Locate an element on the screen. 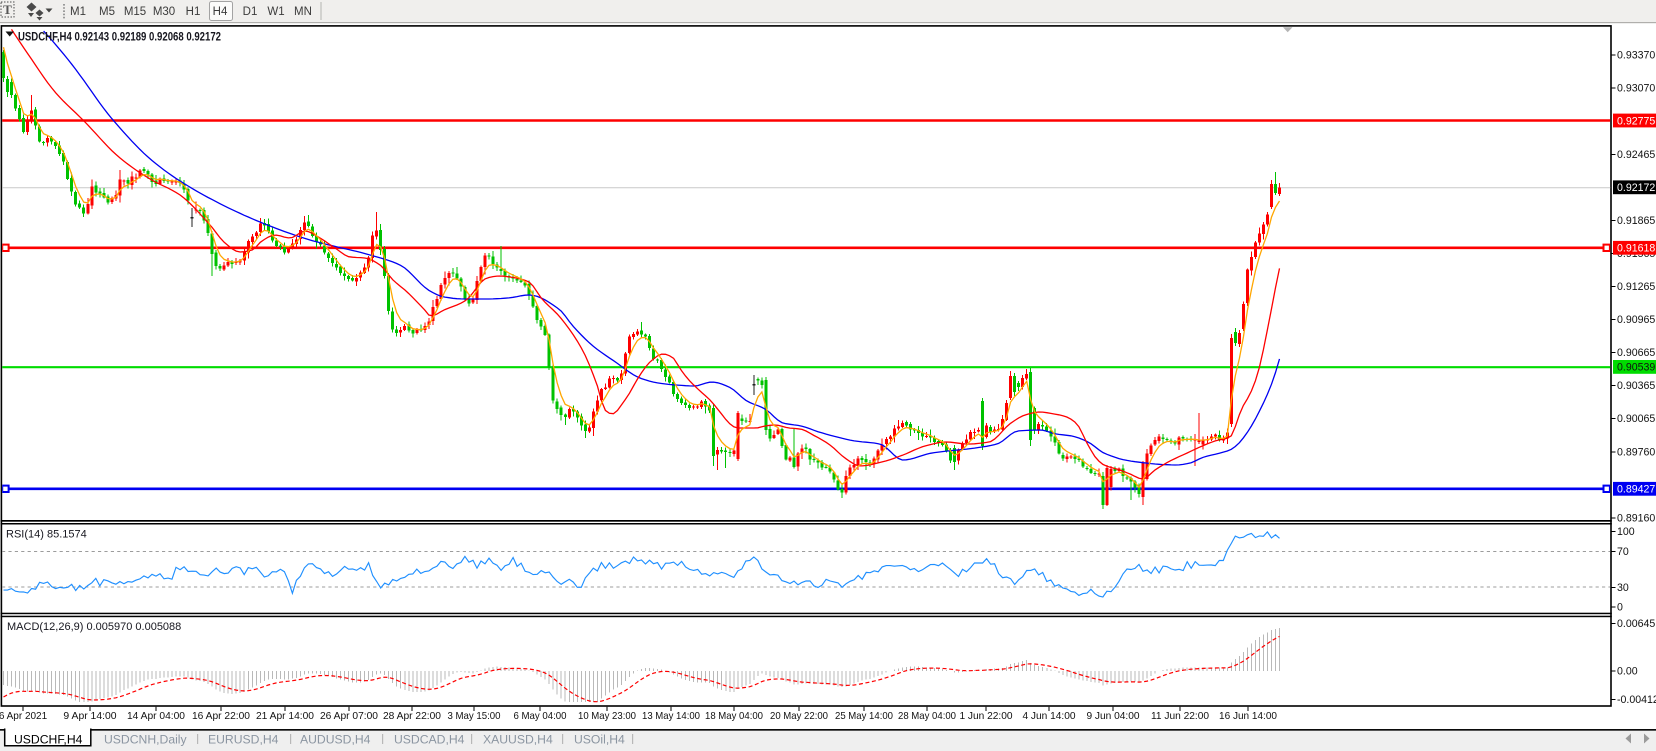 The width and height of the screenshot is (1656, 751). svg-text: M30 is located at coordinates (164, 12).